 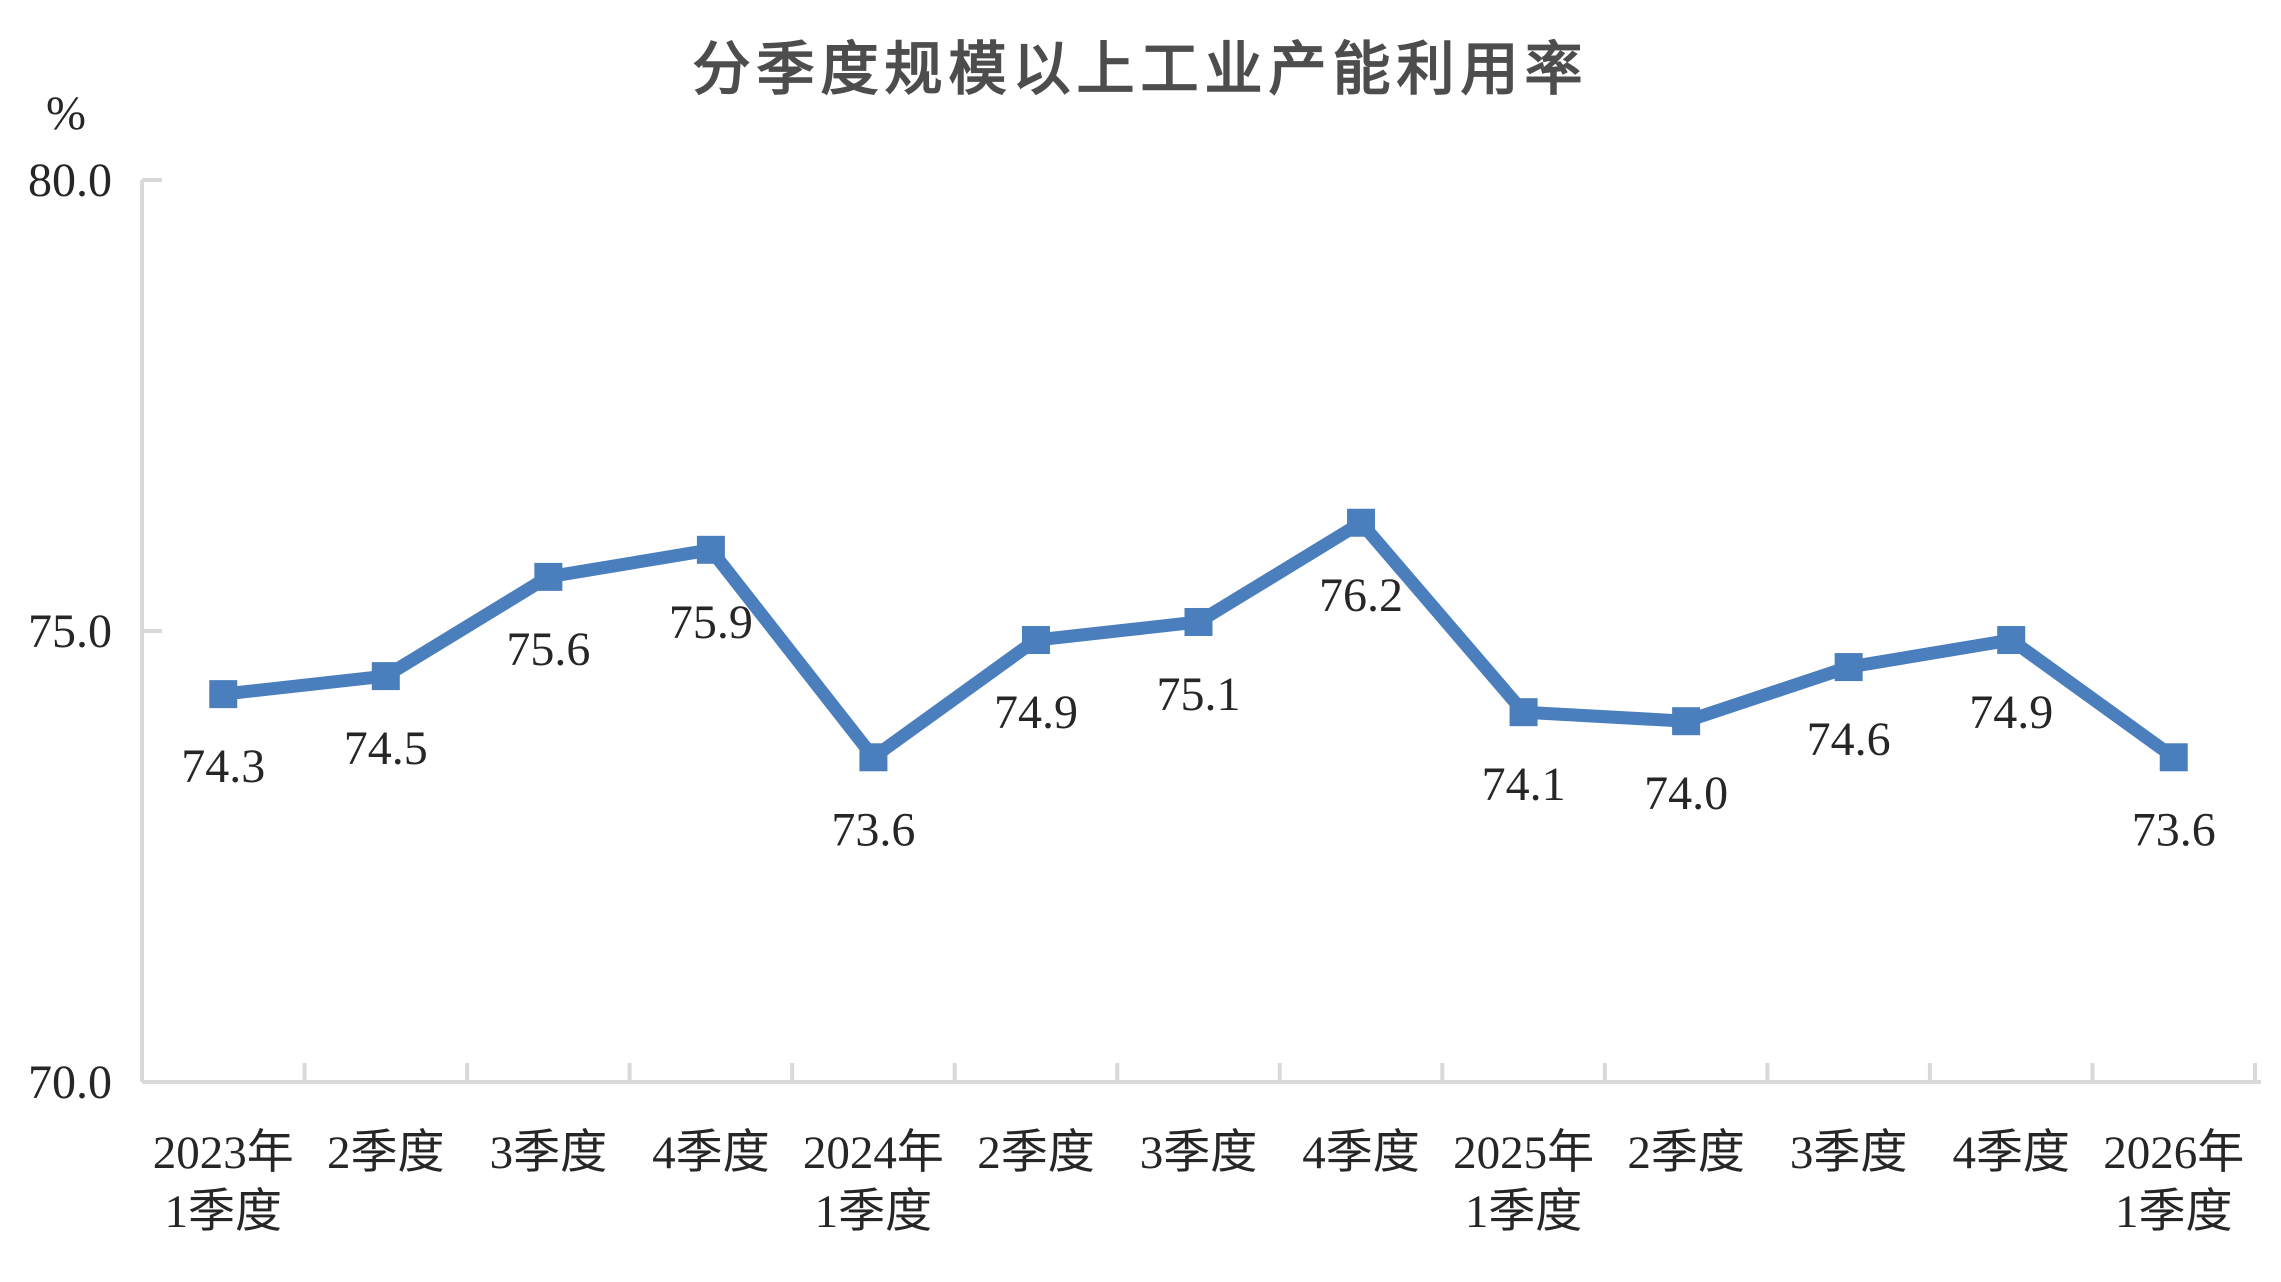 I want to click on chart-title: 分季度规模以上工业产能利用率, so click(x=1140, y=69).